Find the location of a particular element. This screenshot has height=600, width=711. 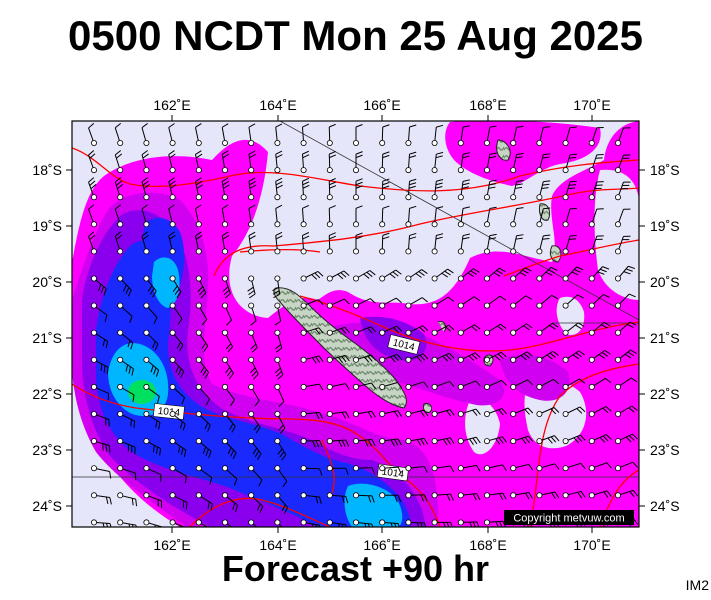

lon-label-bottom: 168˚E is located at coordinates (487, 545).